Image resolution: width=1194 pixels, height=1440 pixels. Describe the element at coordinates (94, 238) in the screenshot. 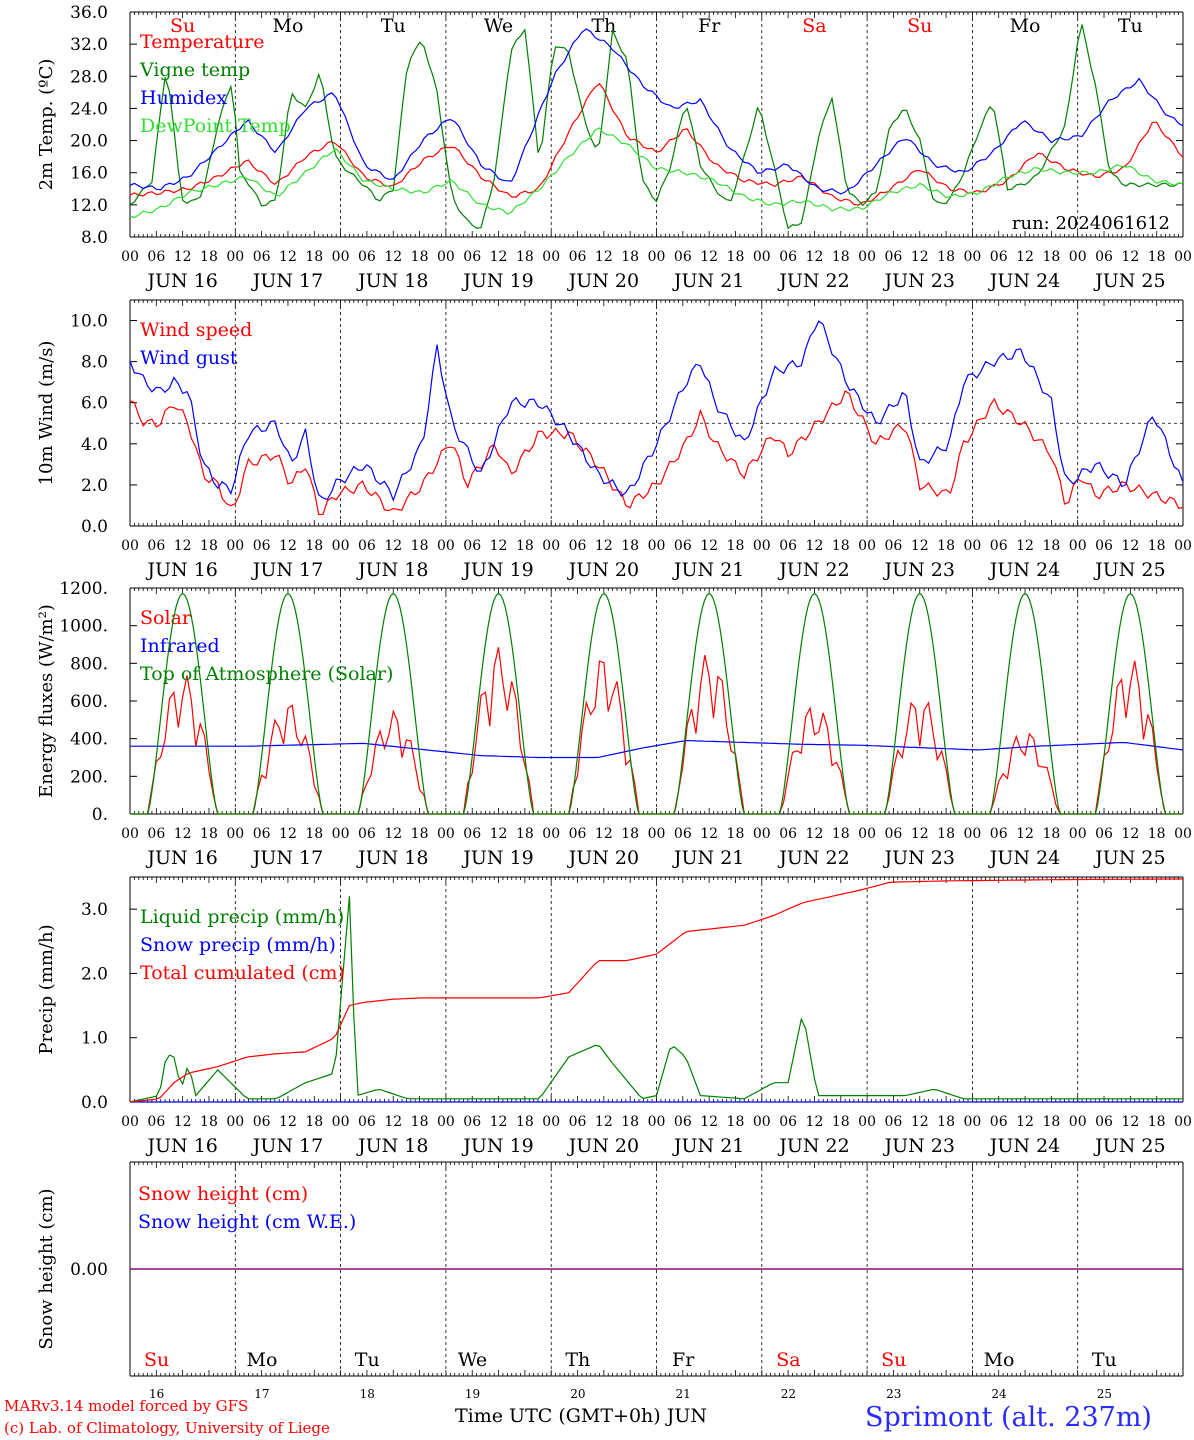

I see `y-tick-label: 8.0` at that location.